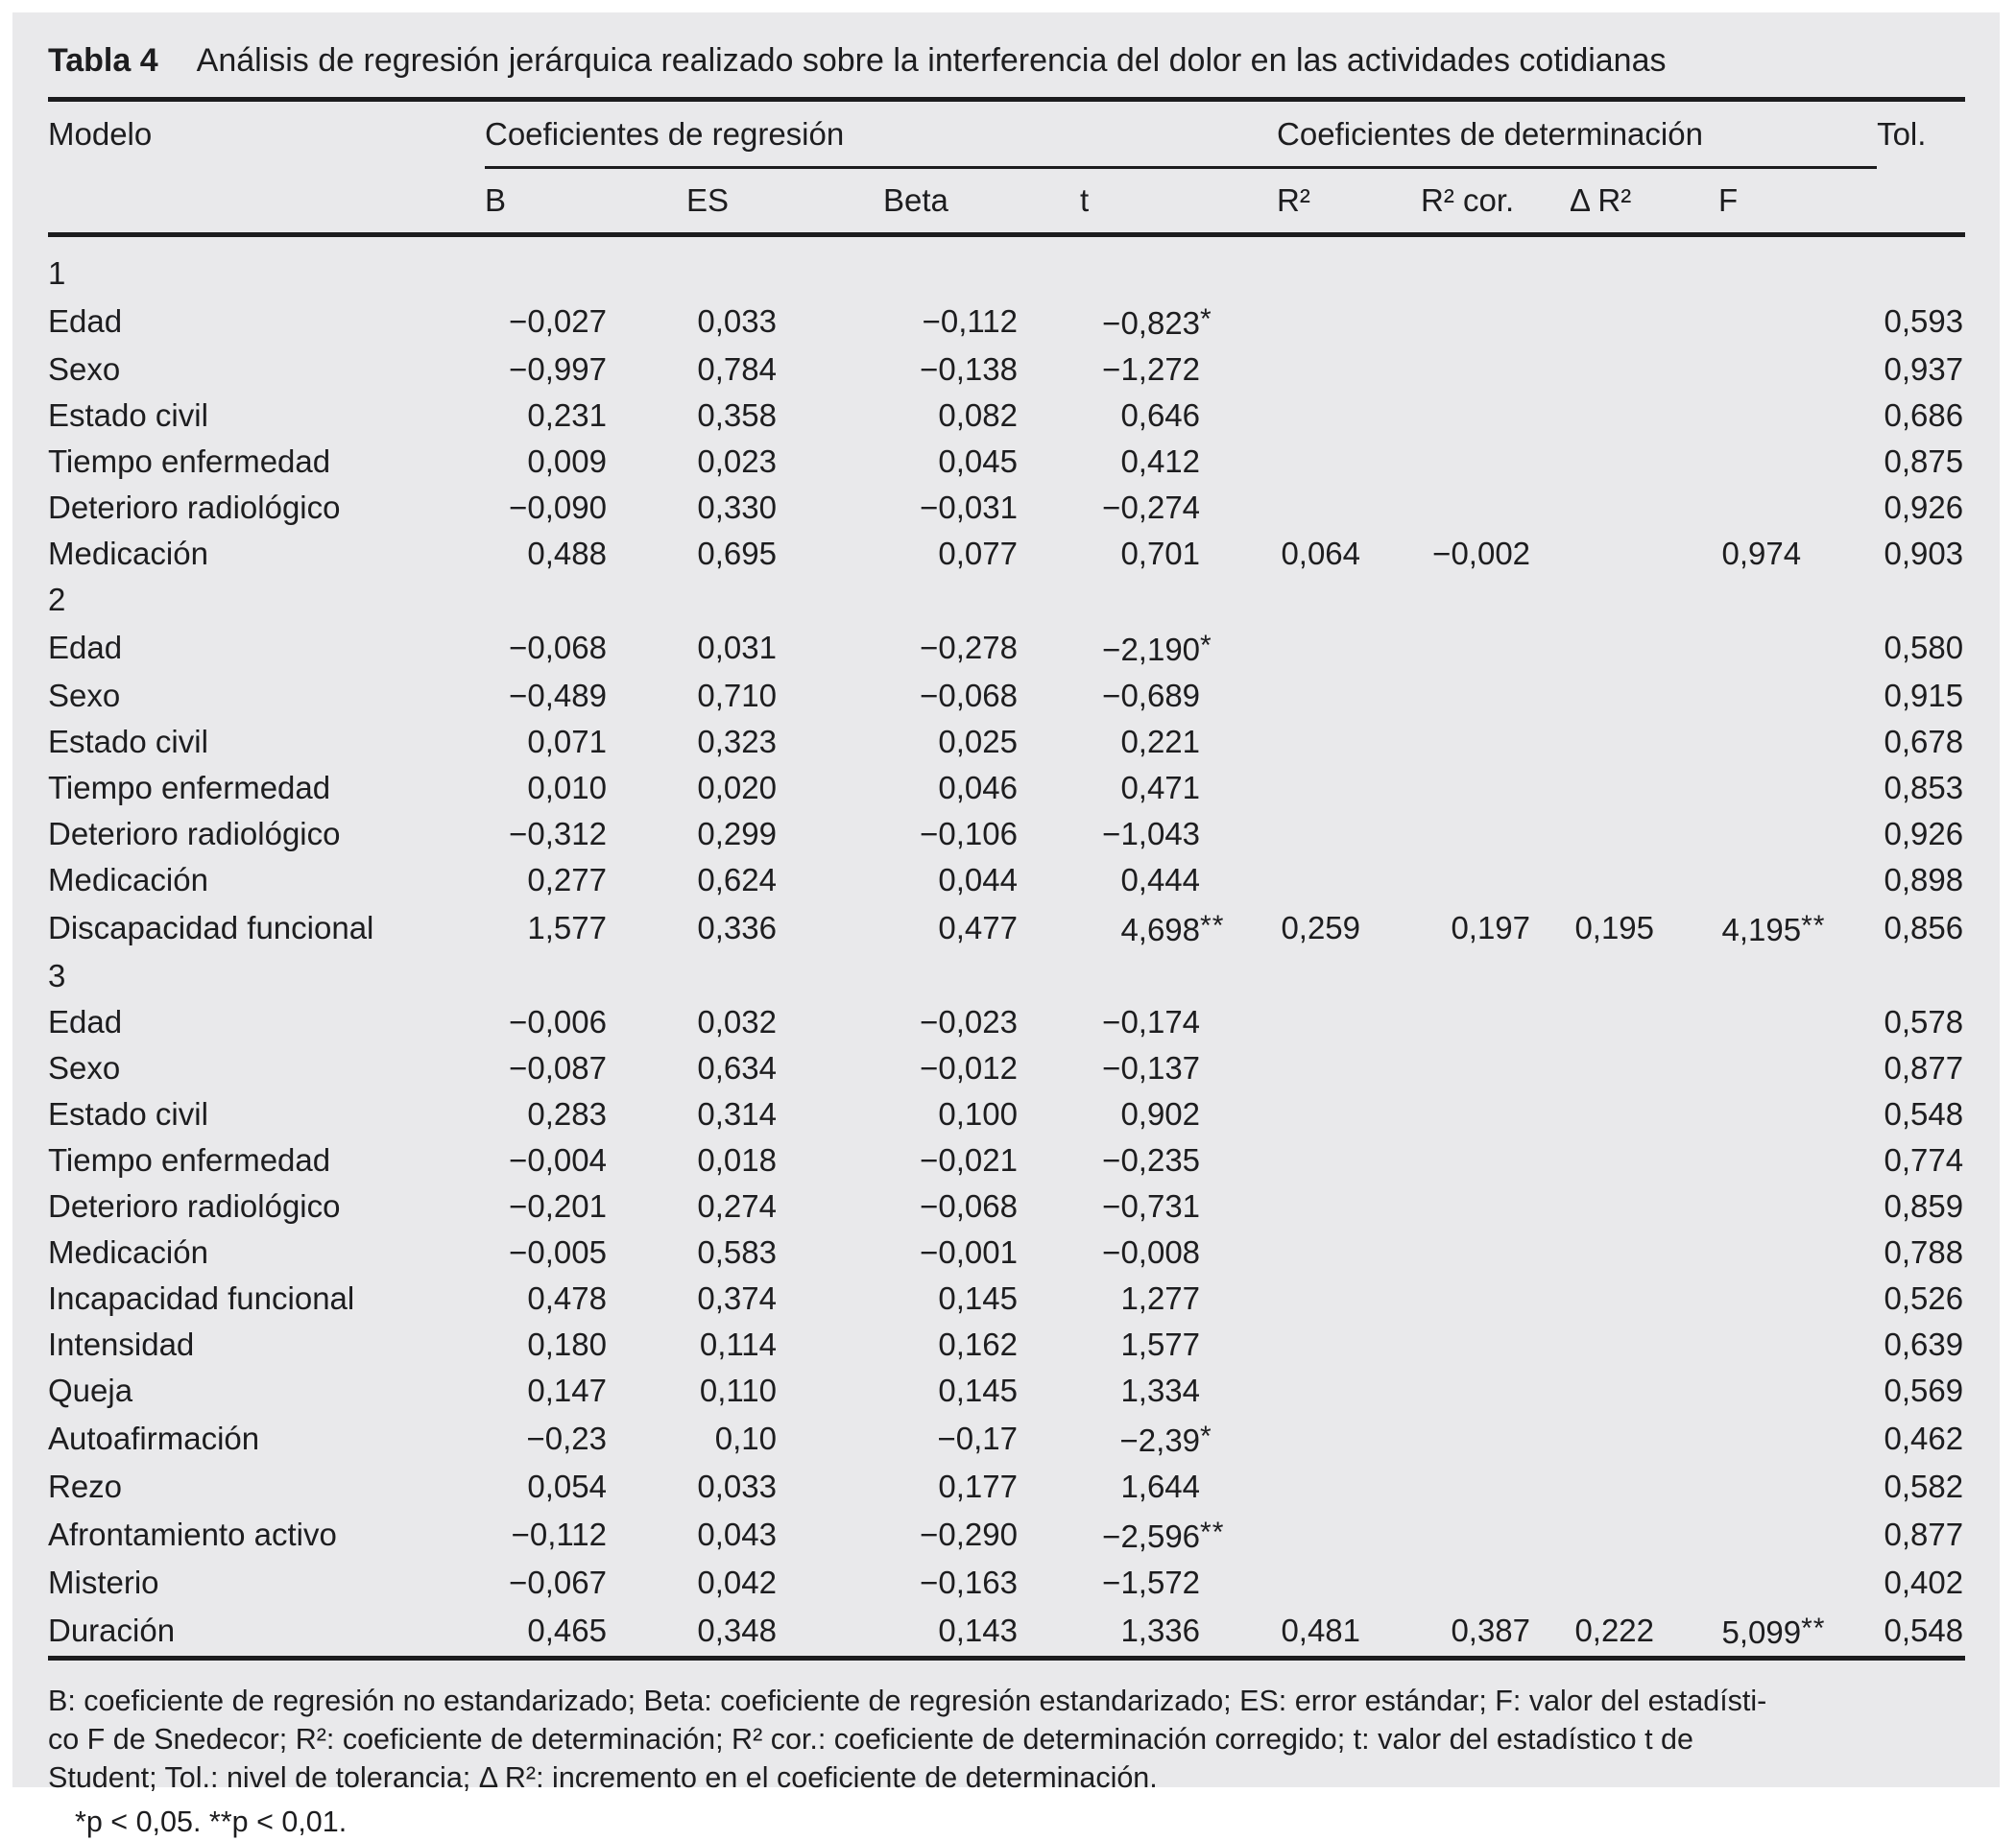  What do you see at coordinates (90, 1390) in the screenshot?
I see `variable-label: Queja` at bounding box center [90, 1390].